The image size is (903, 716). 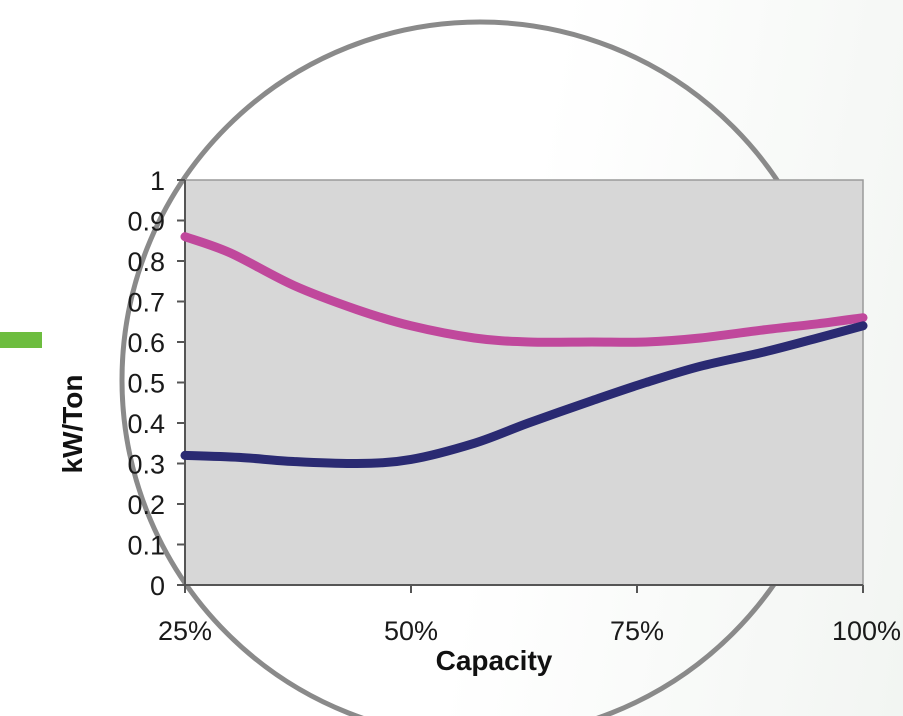 I want to click on x-axis: 25% 50% 75% 100%, so click(x=529, y=615).